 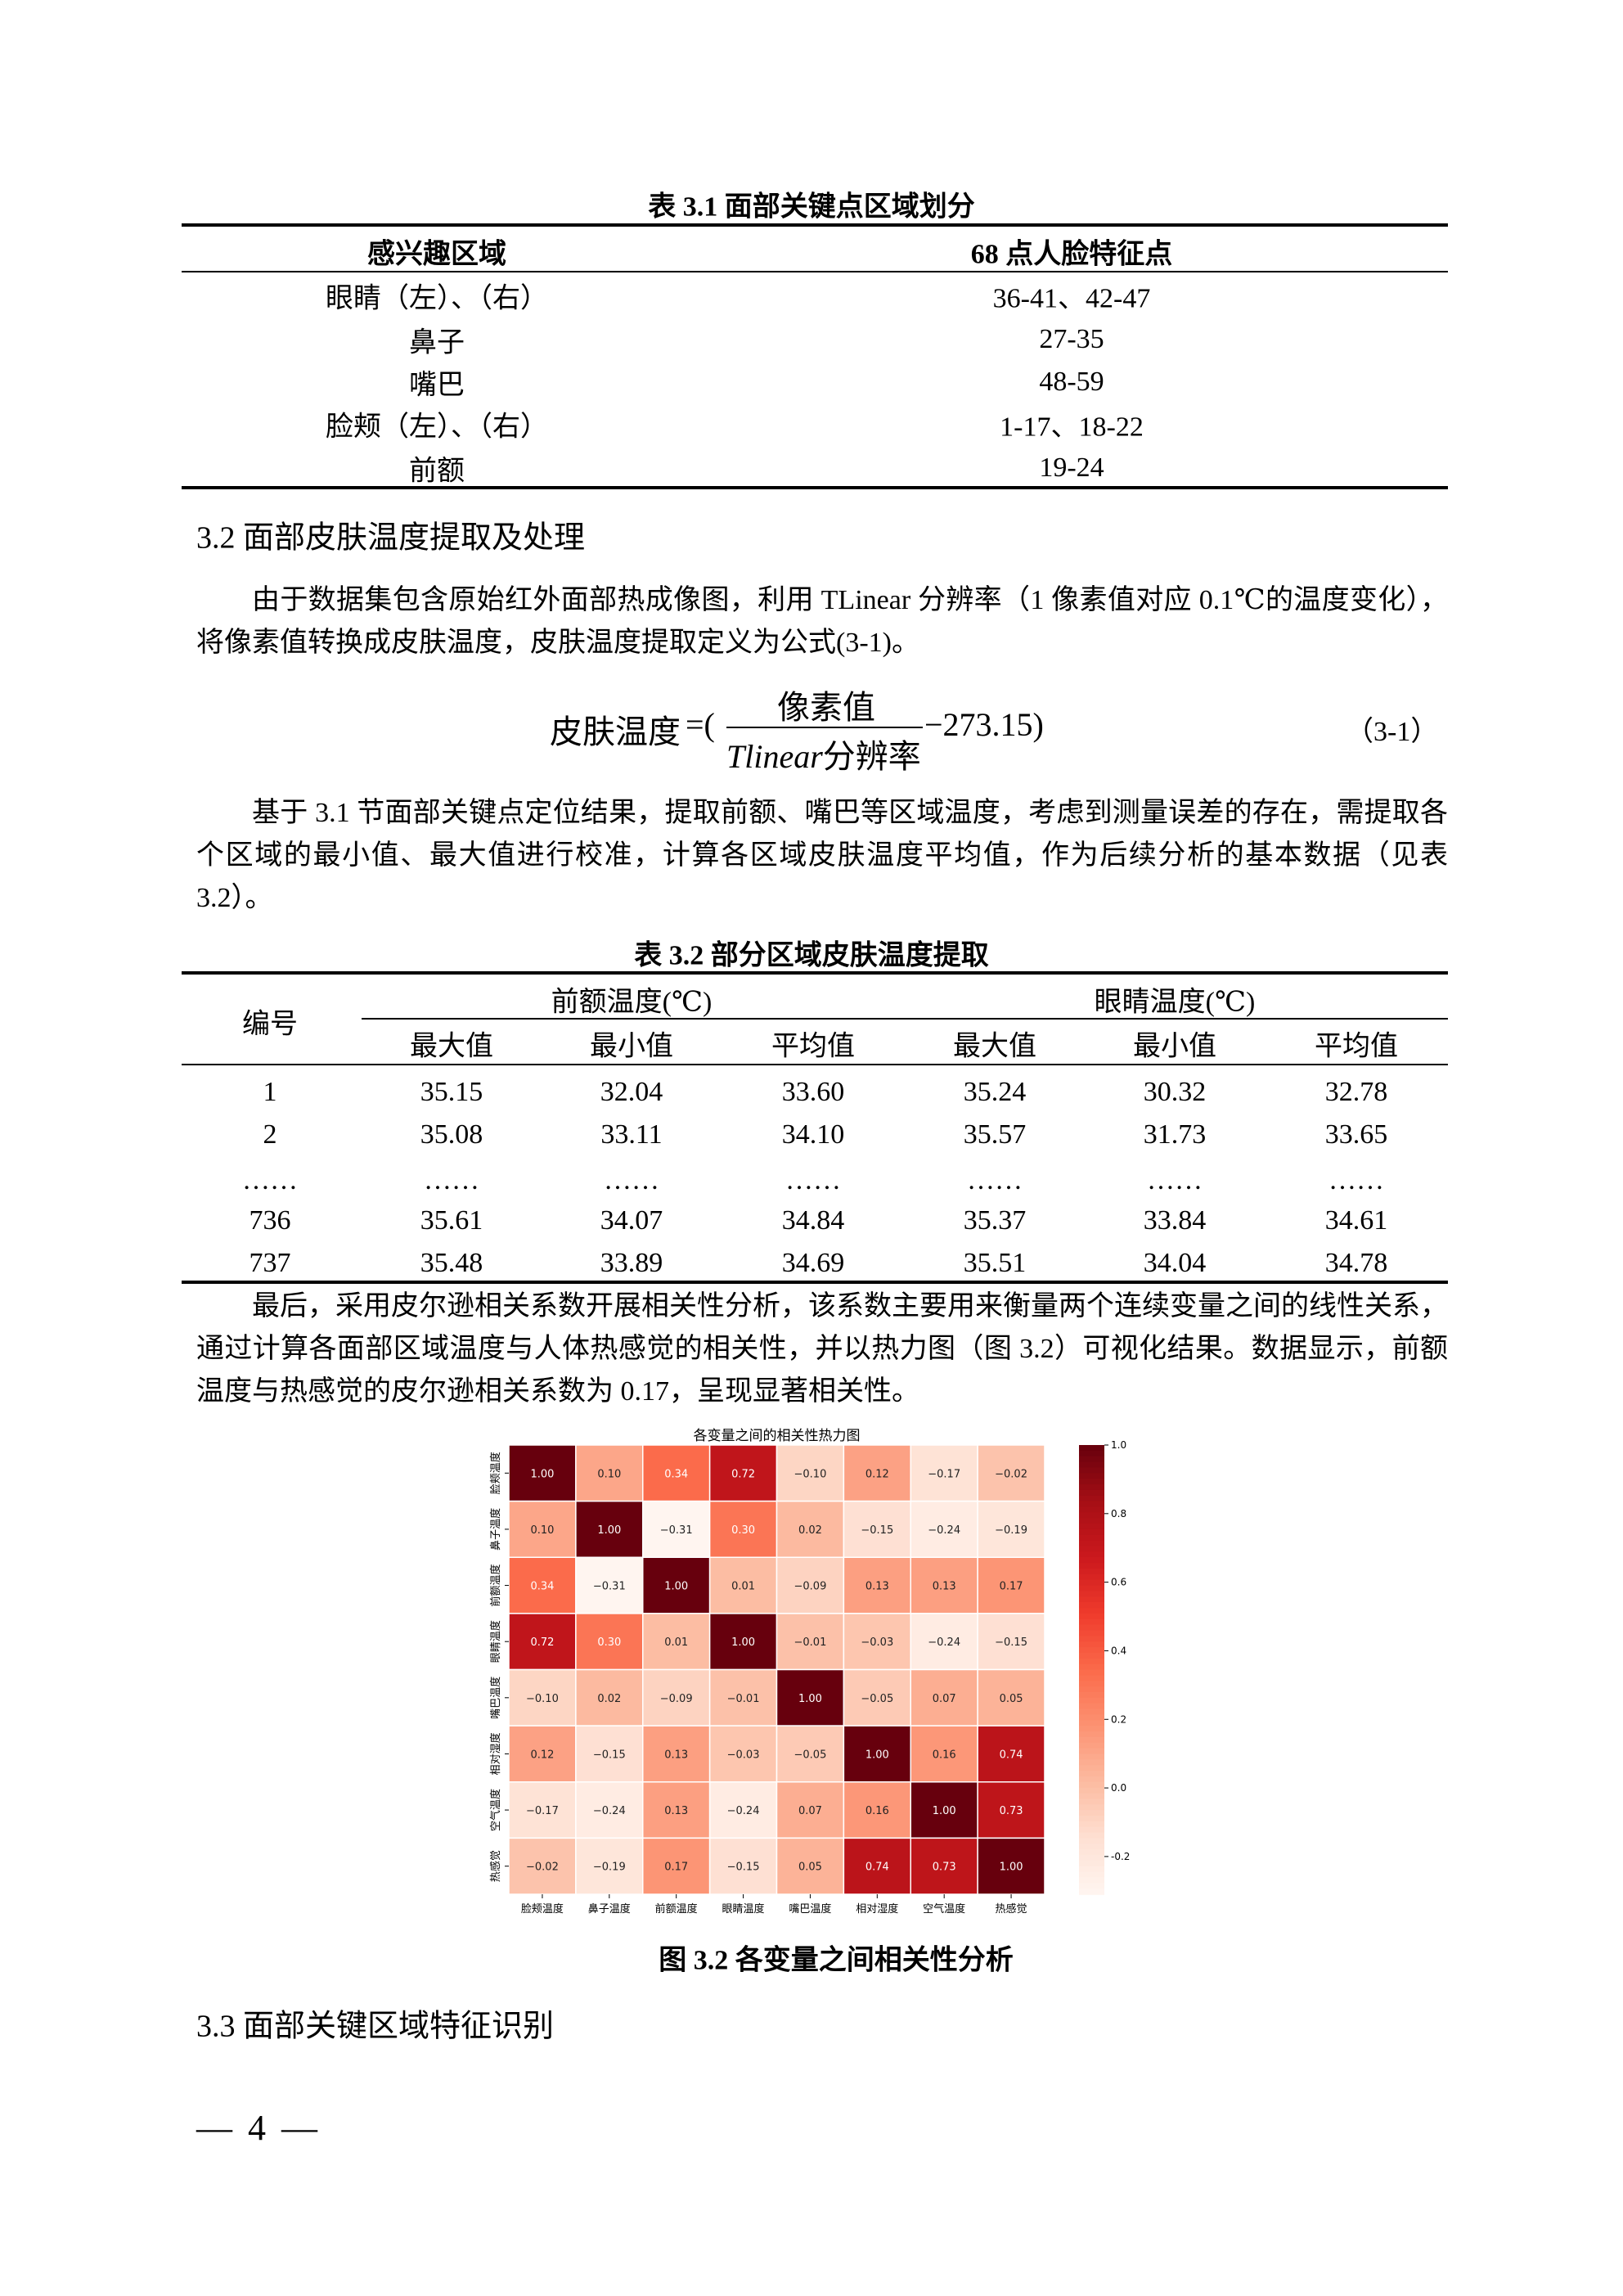 I want to click on cell-annotation: 0.17, so click(x=1011, y=1587).